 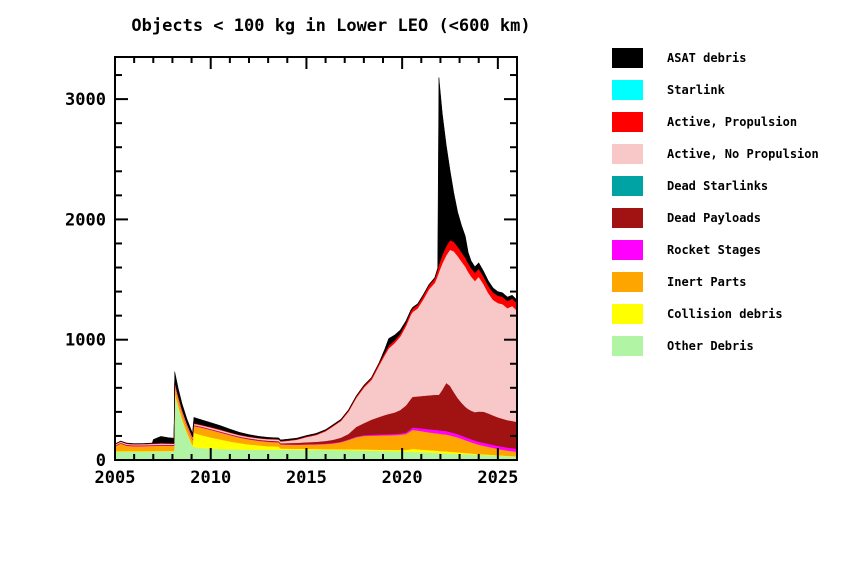 I want to click on svg-text: 2015, so click(x=306, y=478).